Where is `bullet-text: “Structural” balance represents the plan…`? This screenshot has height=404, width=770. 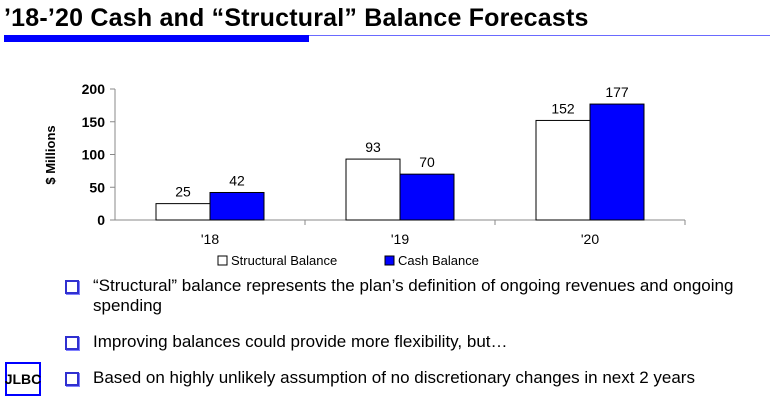 bullet-text: “Structural” balance represents the plan… is located at coordinates (413, 295).